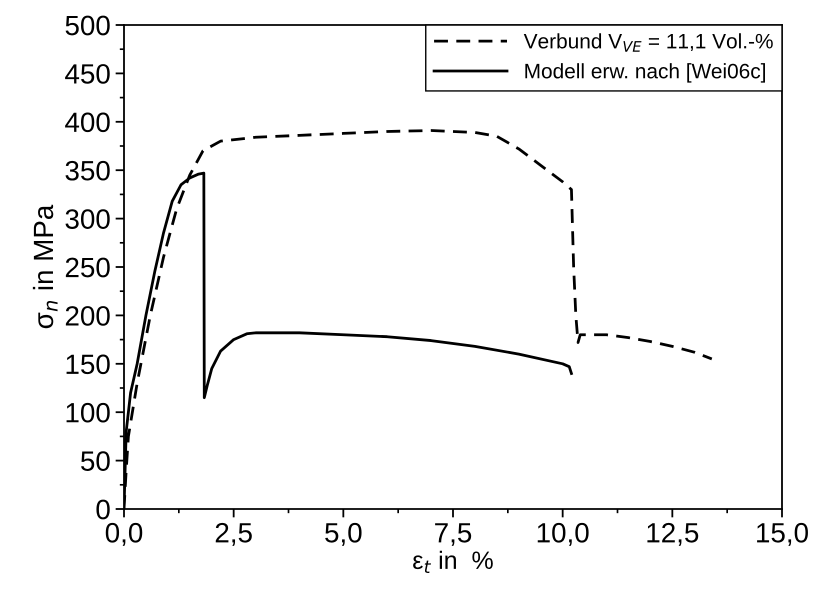  Describe the element at coordinates (124, 534) in the screenshot. I see `x-tick-label: 0,0` at that location.